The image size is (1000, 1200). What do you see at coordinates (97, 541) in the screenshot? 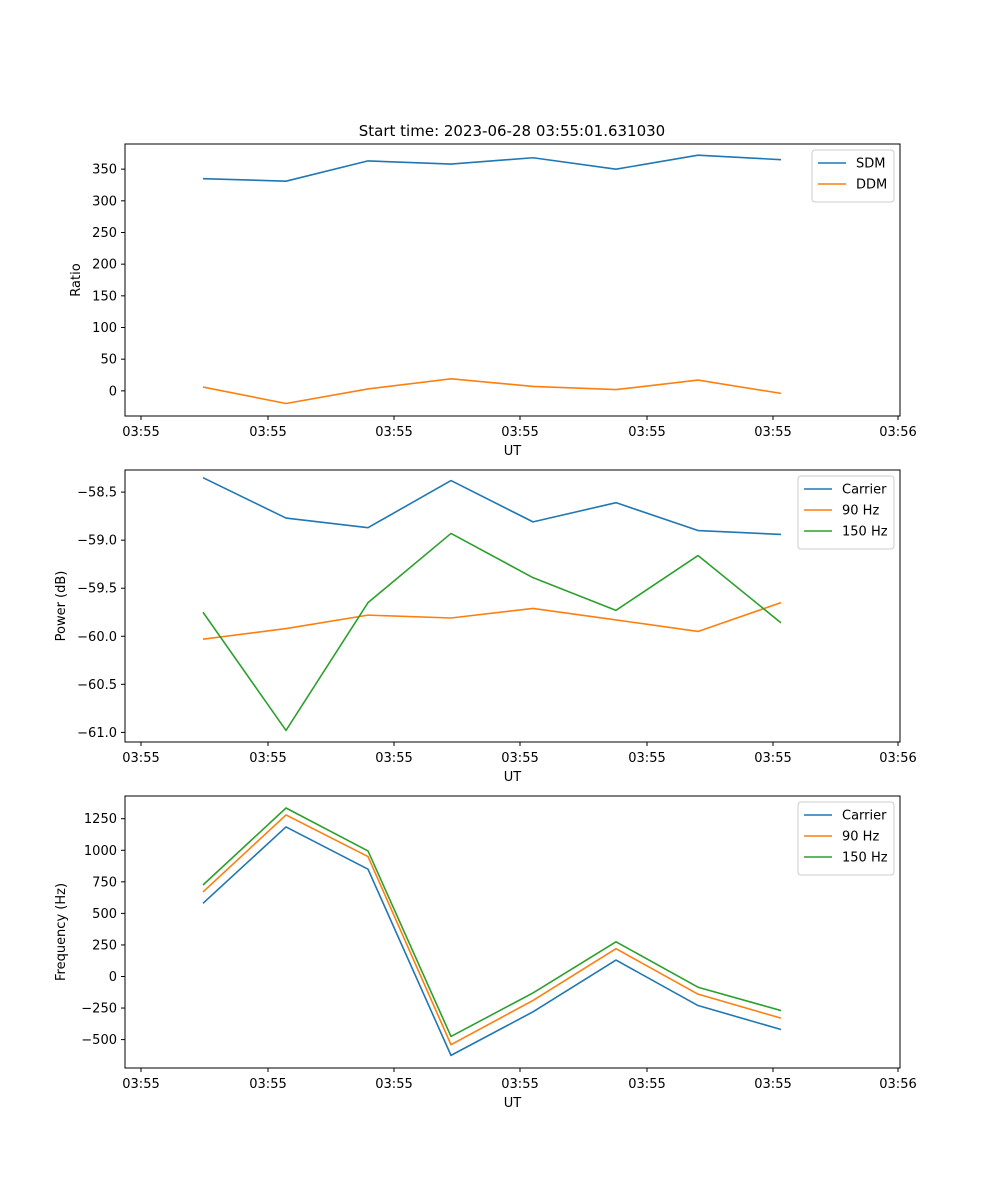
I see `y-tick-label: −59.0` at bounding box center [97, 541].